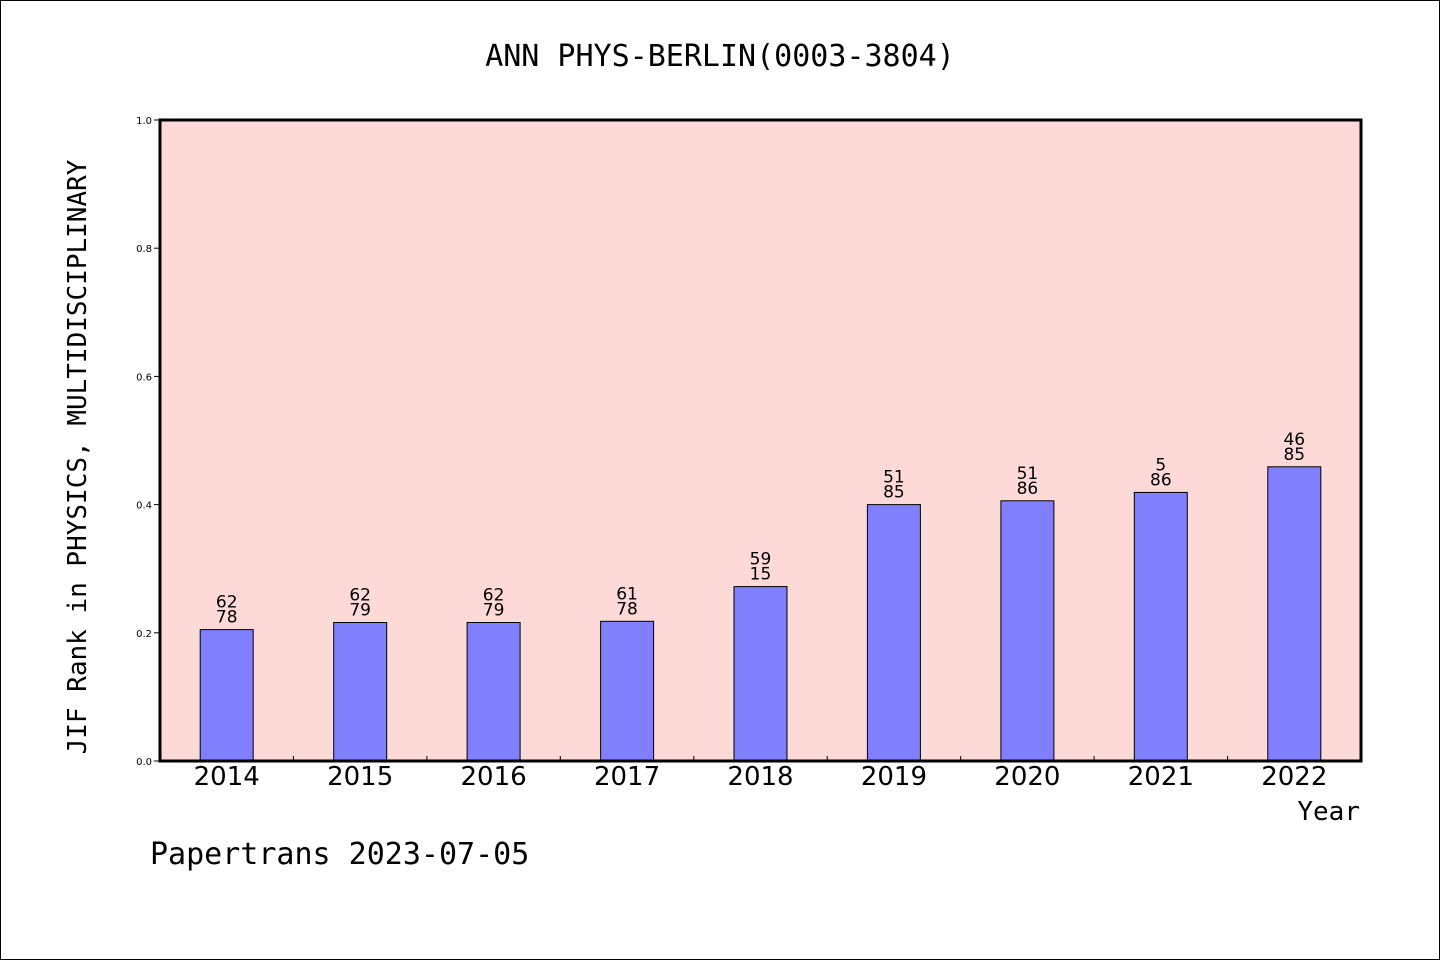 The width and height of the screenshot is (1440, 960). I want to click on y-tick-label-1.0: 1.0, so click(144, 121).